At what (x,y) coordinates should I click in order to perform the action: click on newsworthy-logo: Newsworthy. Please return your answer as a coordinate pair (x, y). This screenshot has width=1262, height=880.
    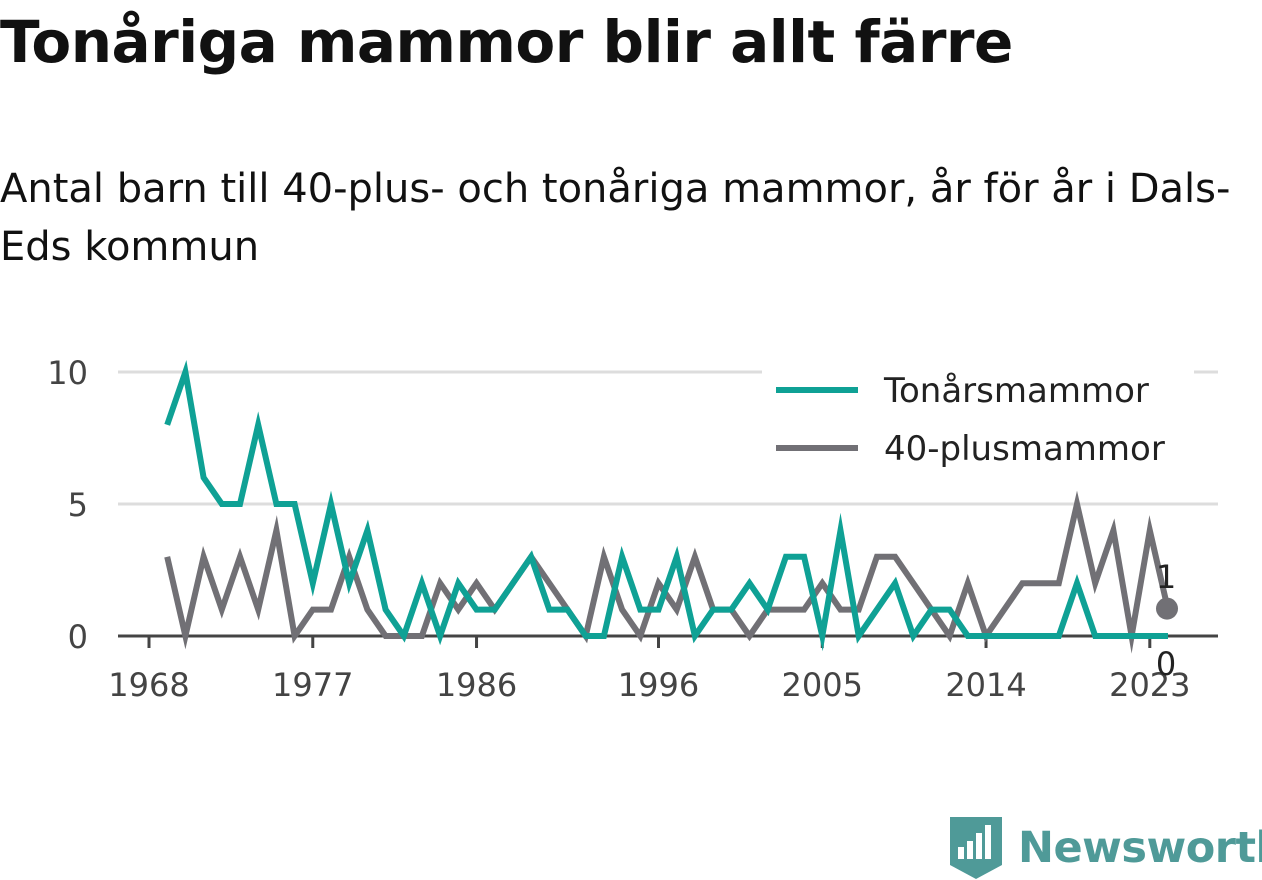
    Looking at the image, I should click on (1106, 848).